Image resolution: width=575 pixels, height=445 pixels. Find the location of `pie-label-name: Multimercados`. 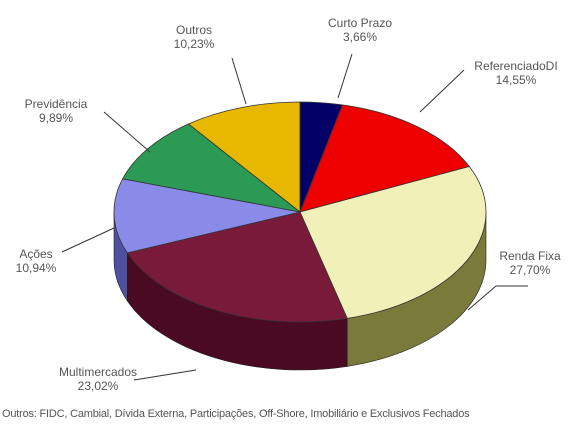

pie-label-name: Multimercados is located at coordinates (98, 372).